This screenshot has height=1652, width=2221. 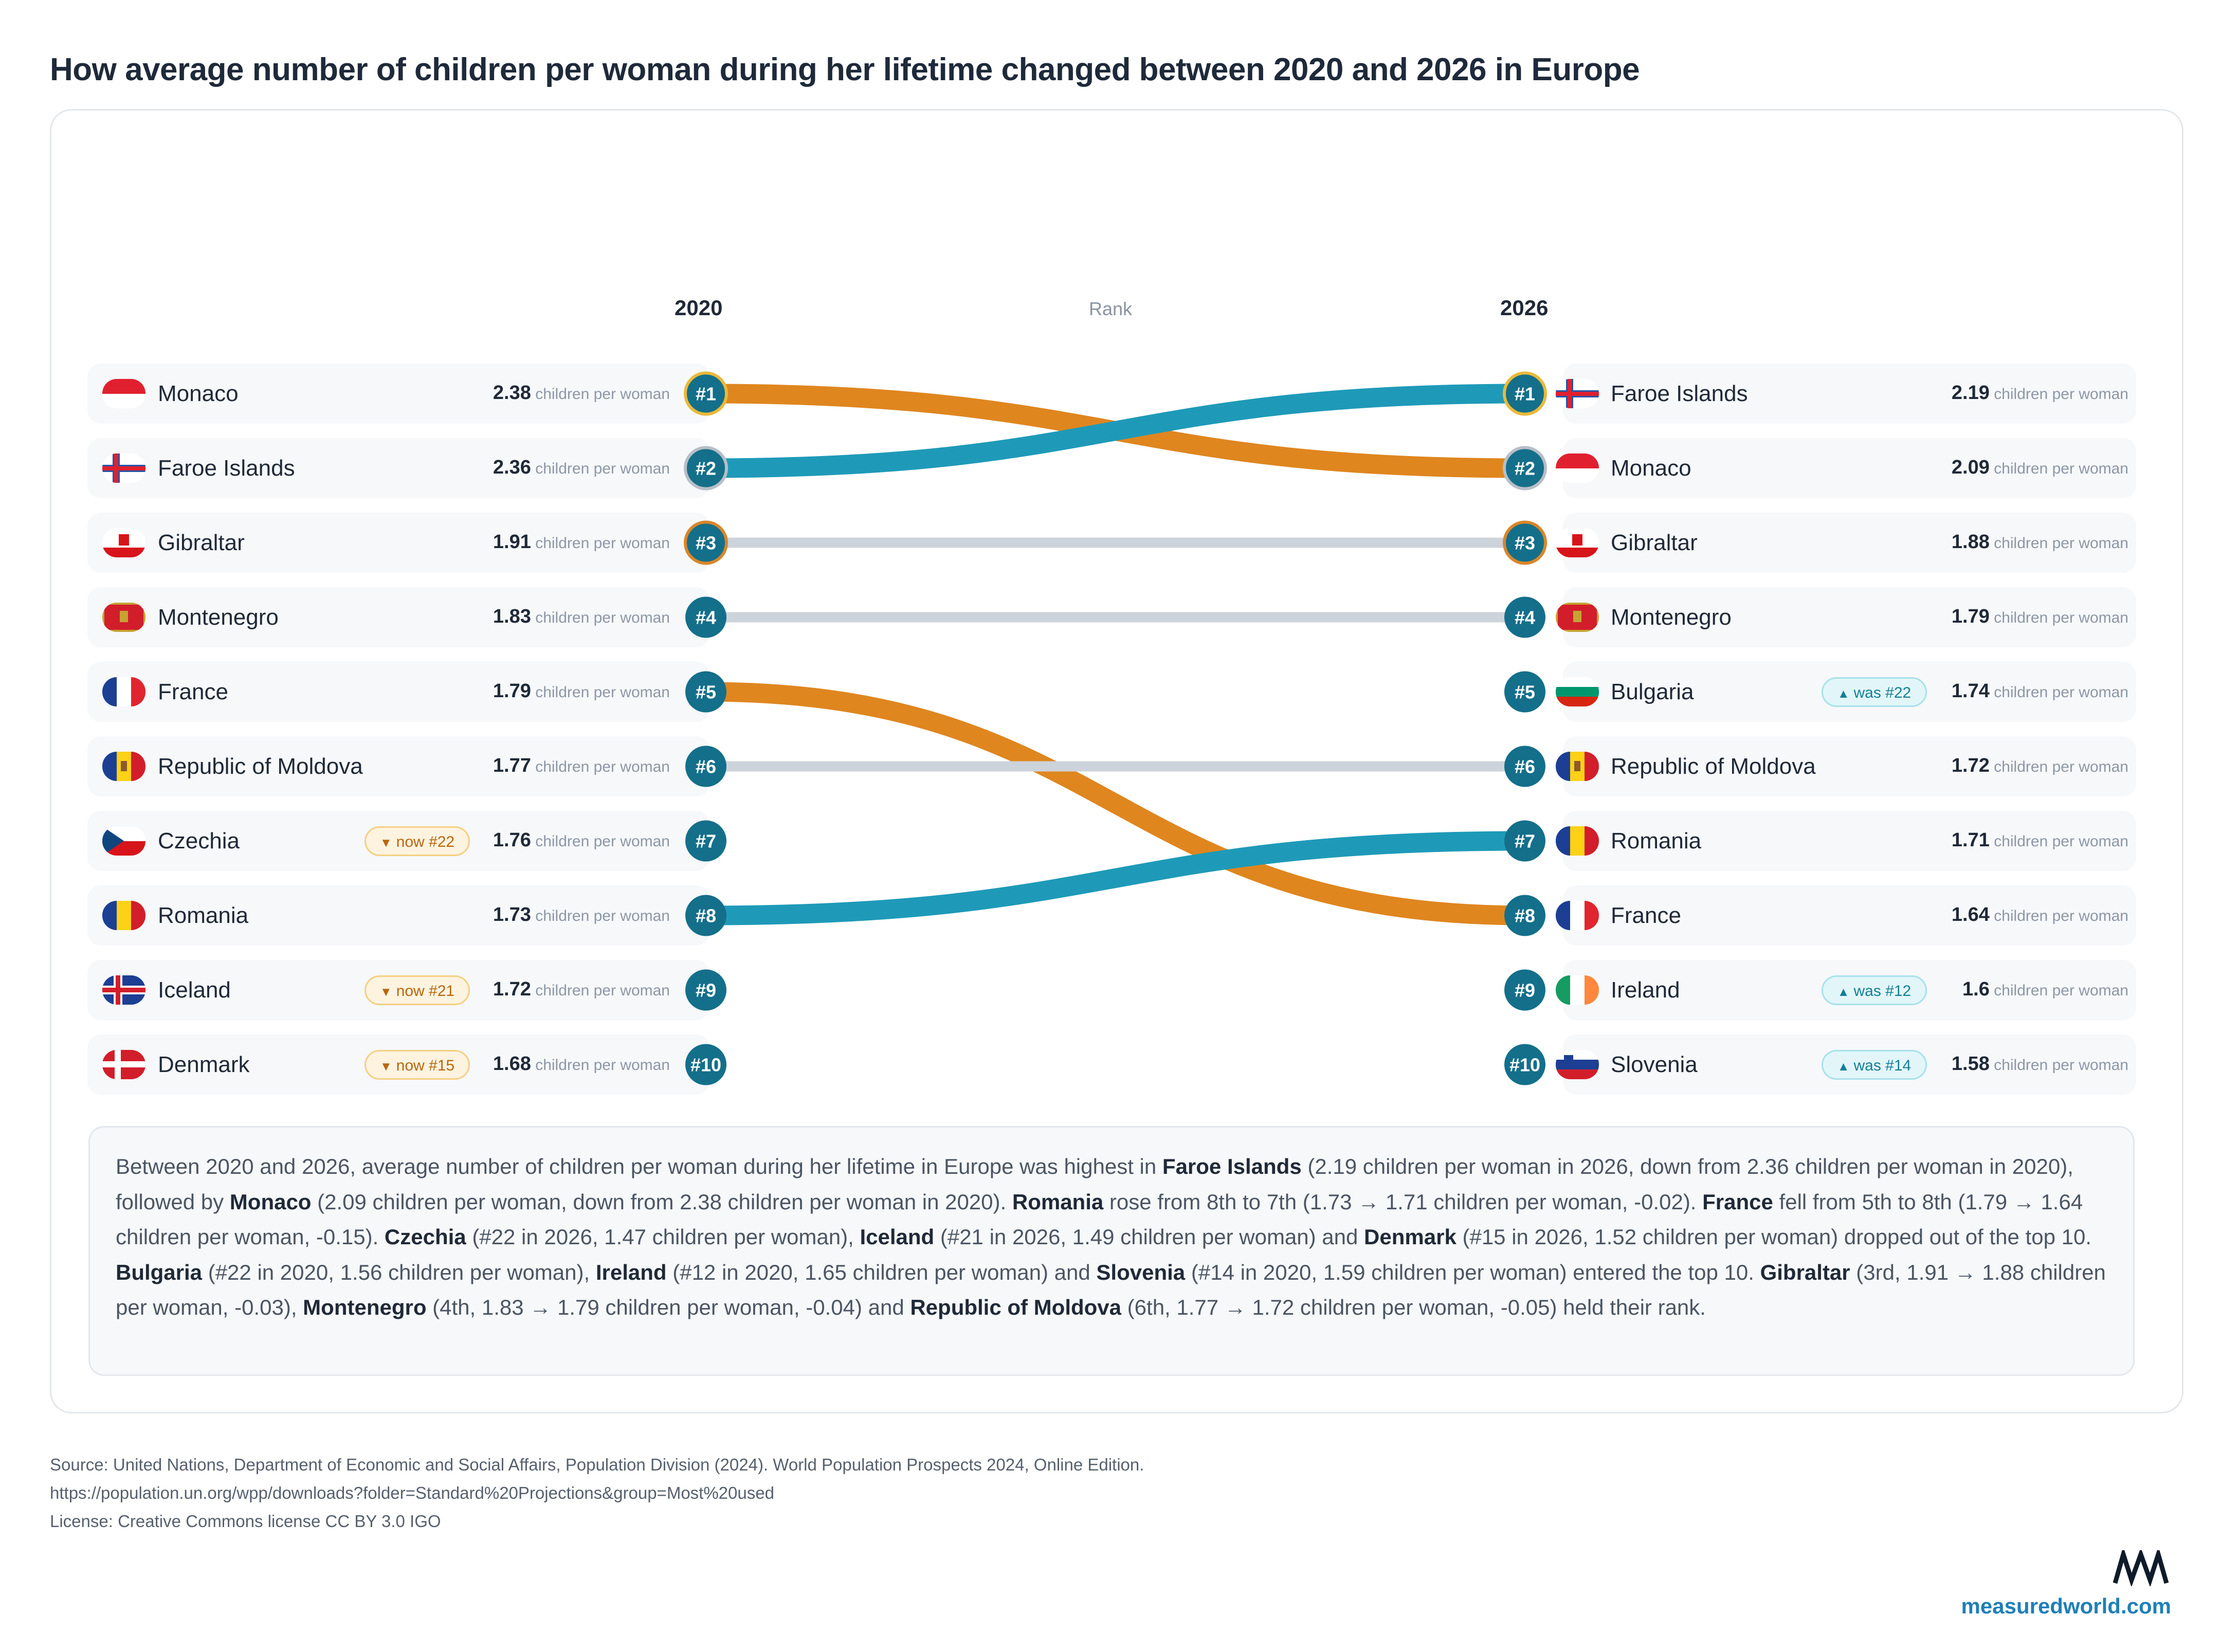 I want to click on value-number: 2.09, so click(x=1970, y=467).